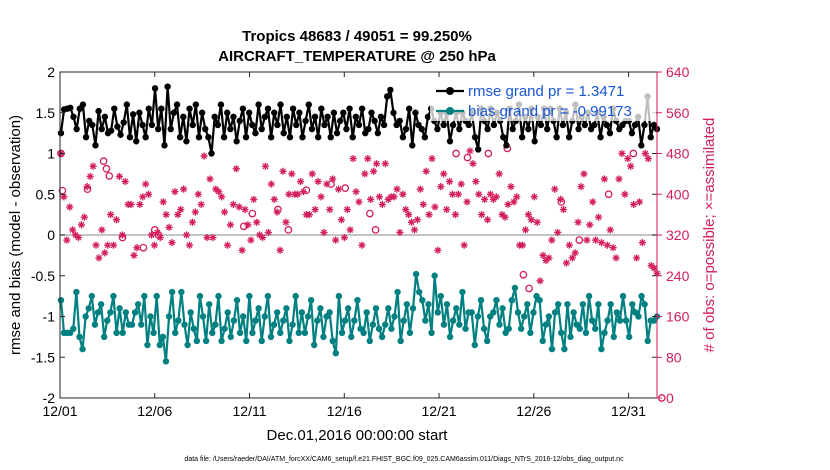 The image size is (830, 470). I want to click on y-tick-label: 0, so click(51, 235).